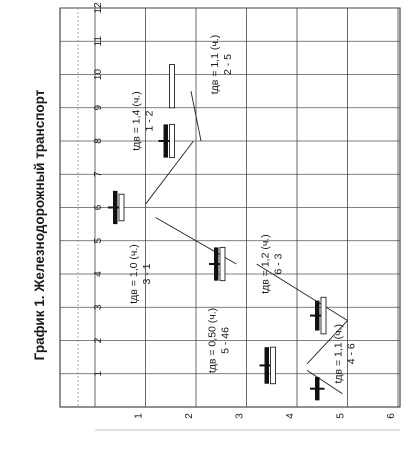 The height and width of the screenshot is (453, 415). Describe the element at coordinates (189, 416) in the screenshot. I see `station-tick-label: 2` at that location.